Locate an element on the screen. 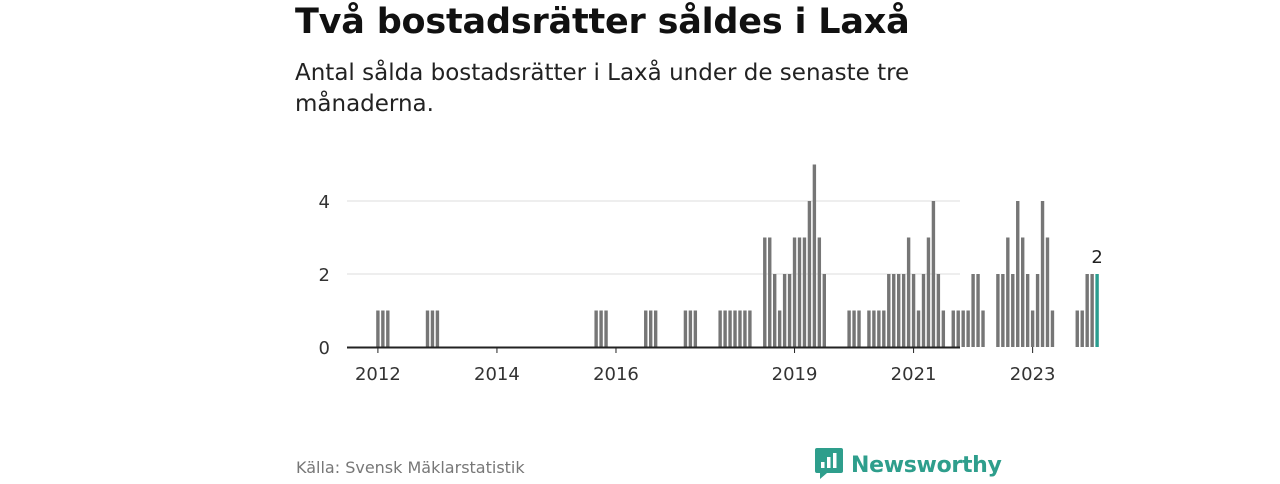 The width and height of the screenshot is (1280, 484). brand-logo: Newsworthy is located at coordinates (908, 465).